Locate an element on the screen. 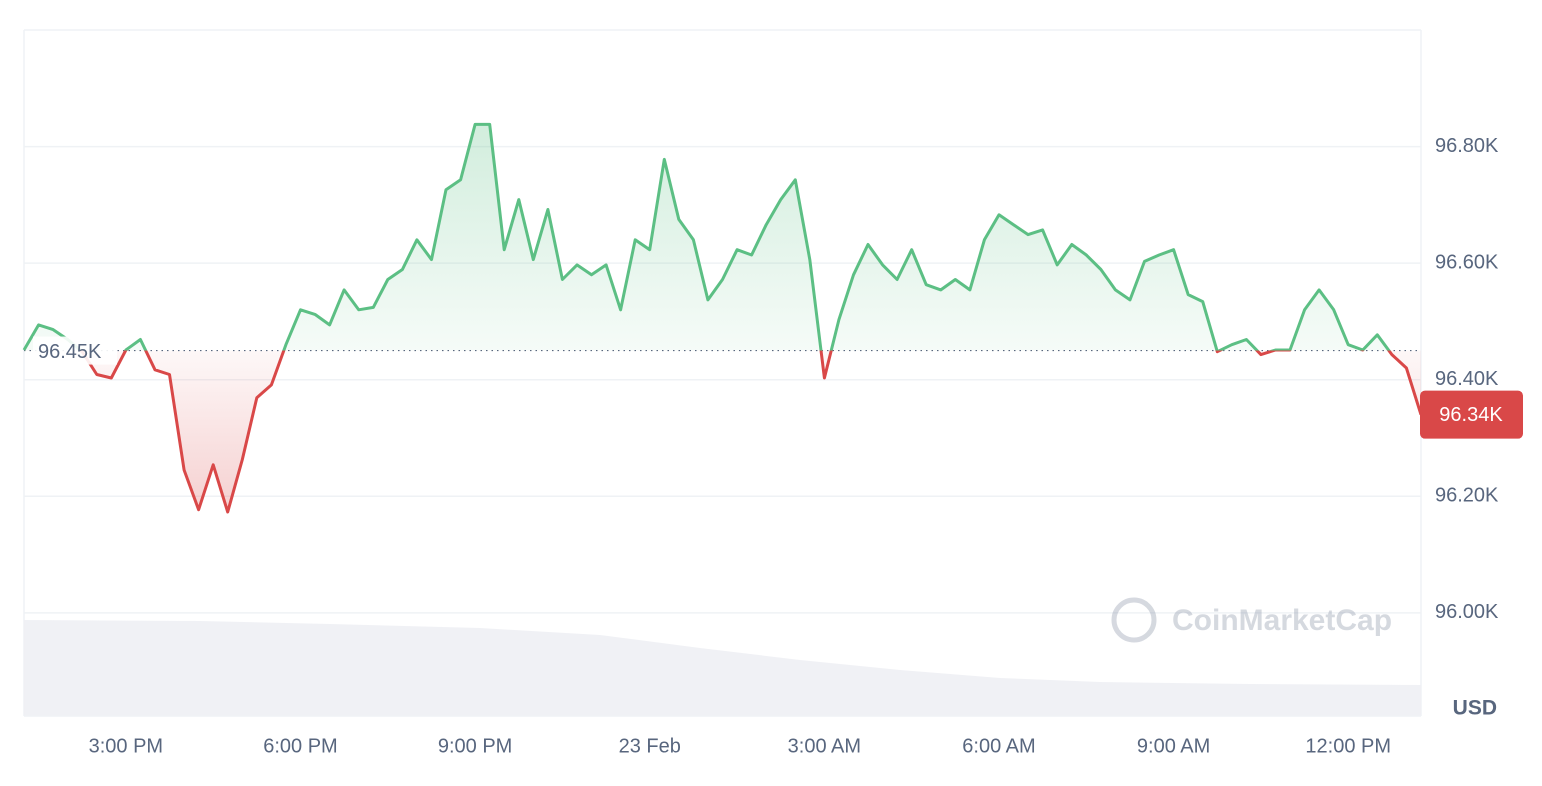 This screenshot has width=1542, height=786. x-tick-label: 9:00 AM is located at coordinates (1173, 746).